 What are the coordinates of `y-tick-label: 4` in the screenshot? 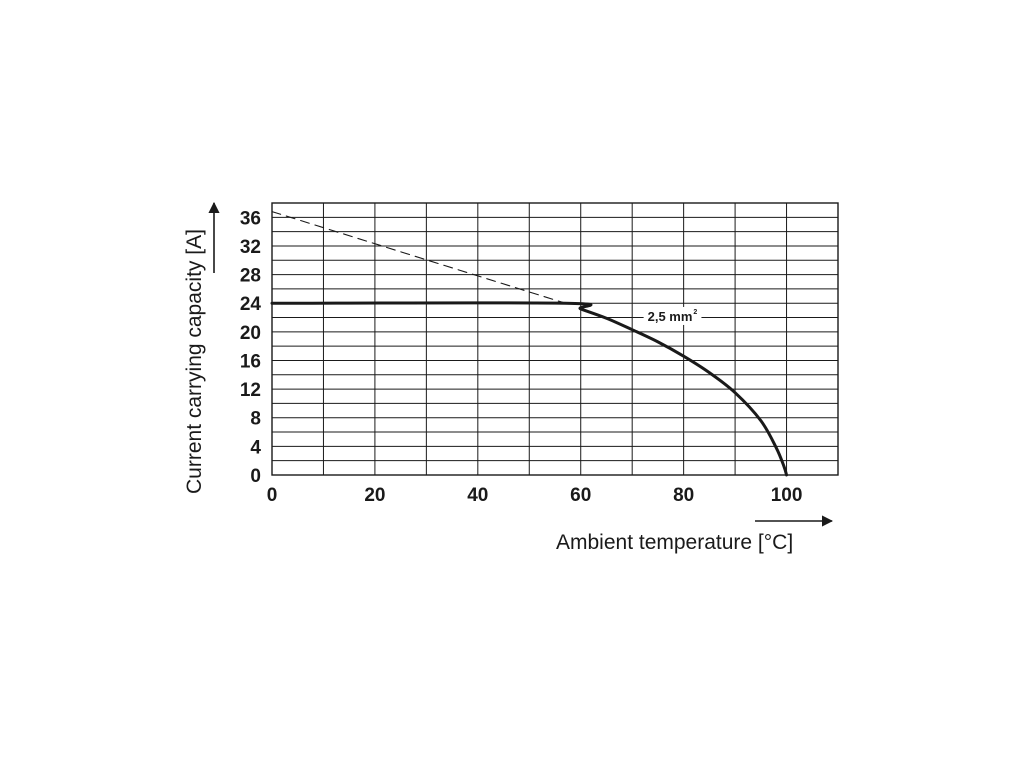 It's located at (255, 447).